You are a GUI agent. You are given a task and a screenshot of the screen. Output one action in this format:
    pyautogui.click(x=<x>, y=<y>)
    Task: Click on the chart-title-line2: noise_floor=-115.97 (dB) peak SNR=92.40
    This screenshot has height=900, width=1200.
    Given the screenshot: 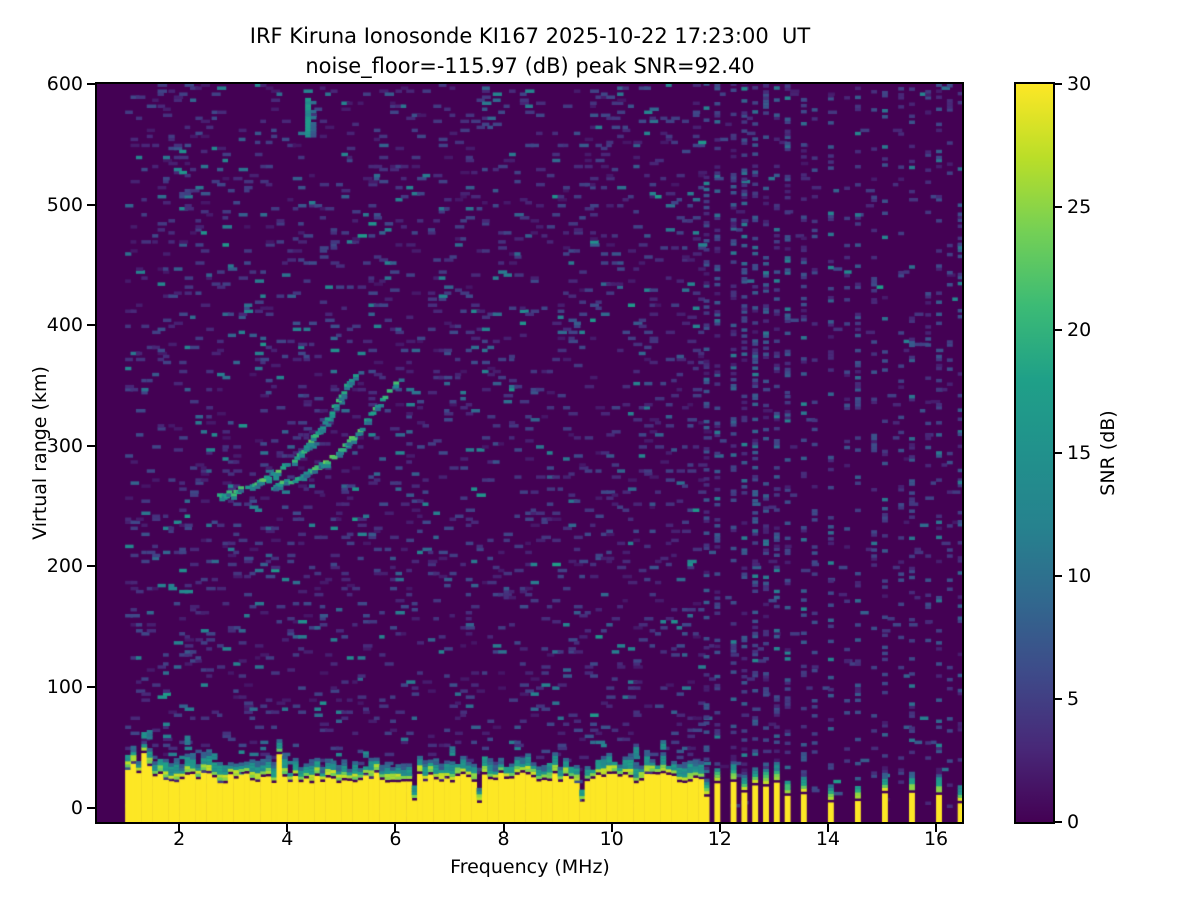 What is the action you would take?
    pyautogui.click(x=530, y=66)
    